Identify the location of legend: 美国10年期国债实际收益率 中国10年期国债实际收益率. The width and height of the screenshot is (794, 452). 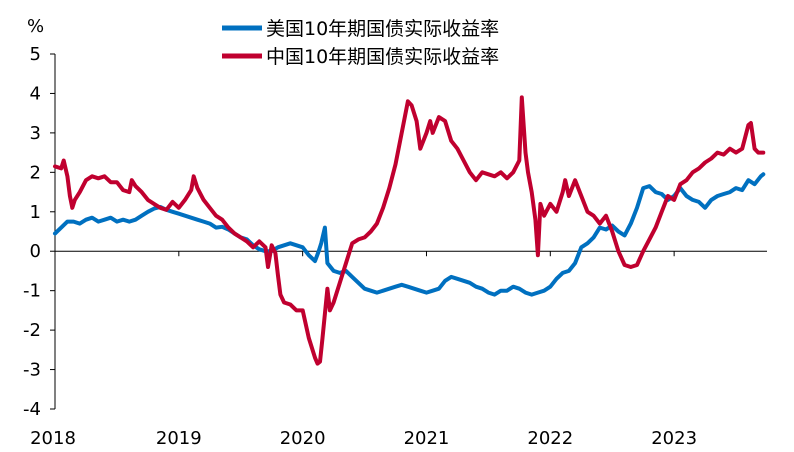
(360, 43).